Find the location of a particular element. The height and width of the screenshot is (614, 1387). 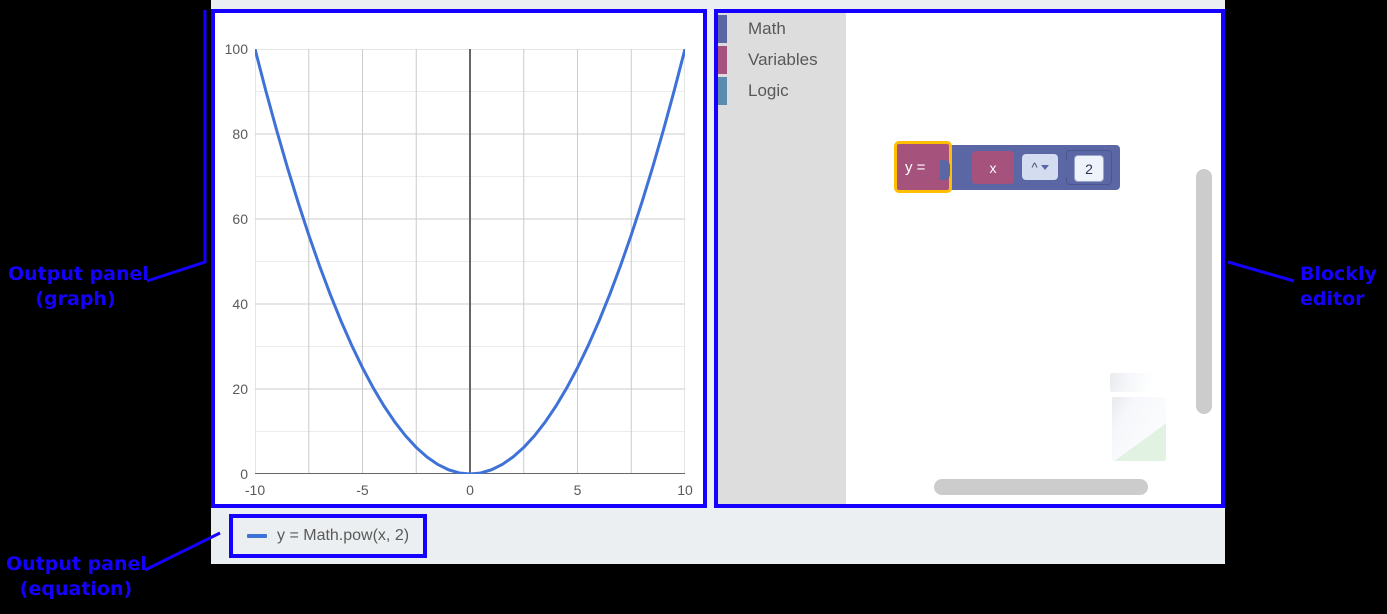

annotation-line-2: (equation) is located at coordinates (76, 588).